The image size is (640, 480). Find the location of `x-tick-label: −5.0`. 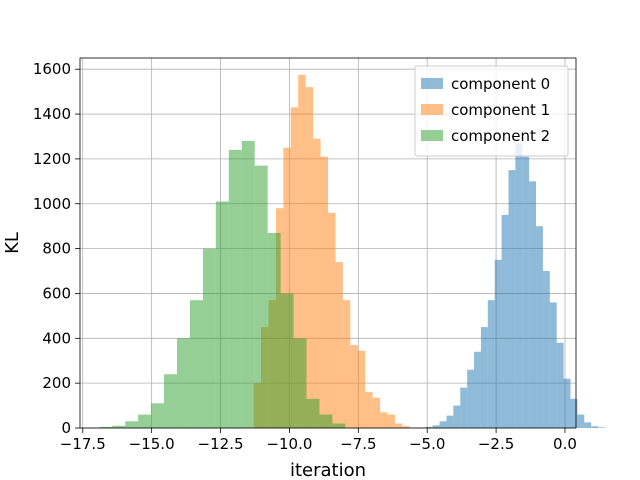

x-tick-label: −5.0 is located at coordinates (427, 444).